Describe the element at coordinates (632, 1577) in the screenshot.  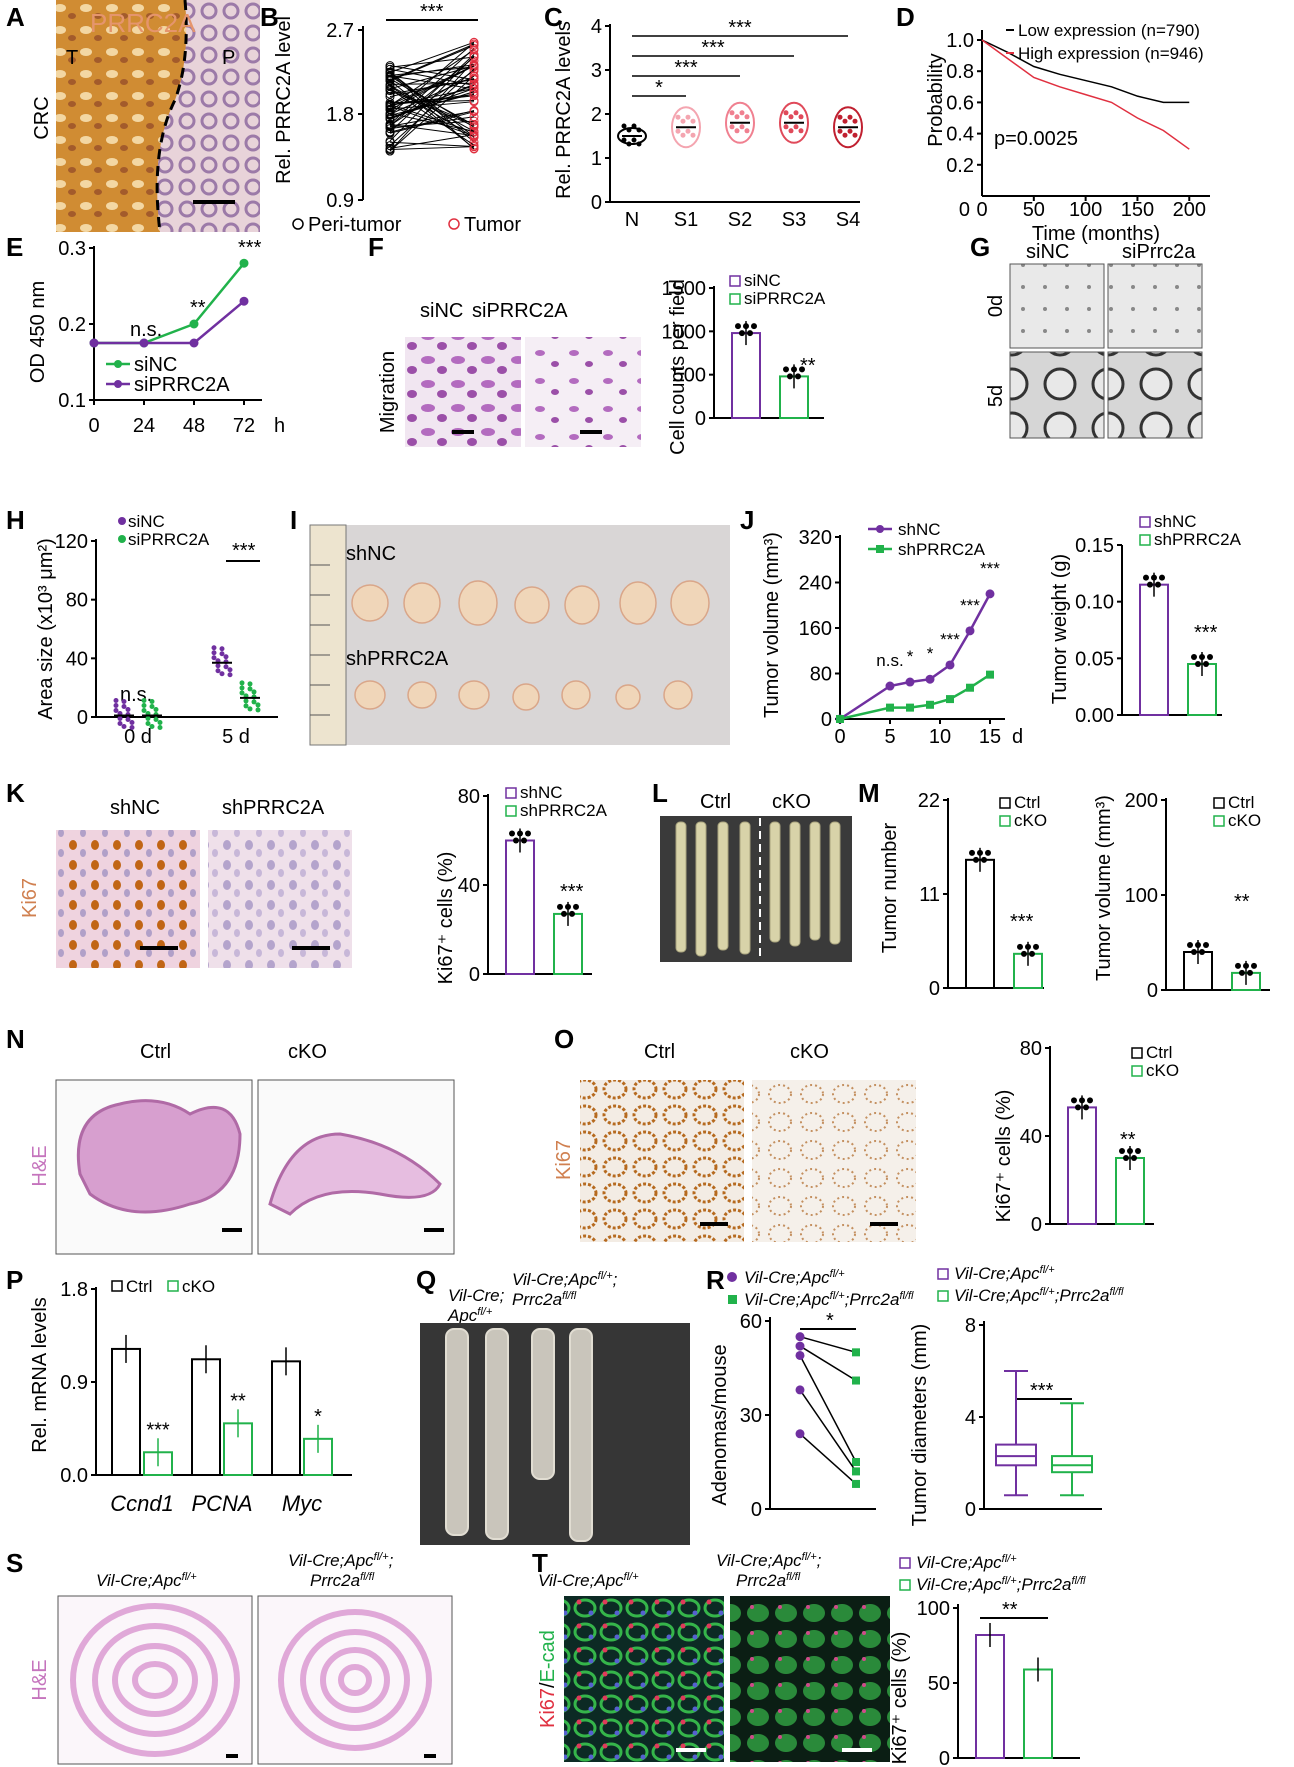
I see `t-col-1-sup: fl/+` at that location.